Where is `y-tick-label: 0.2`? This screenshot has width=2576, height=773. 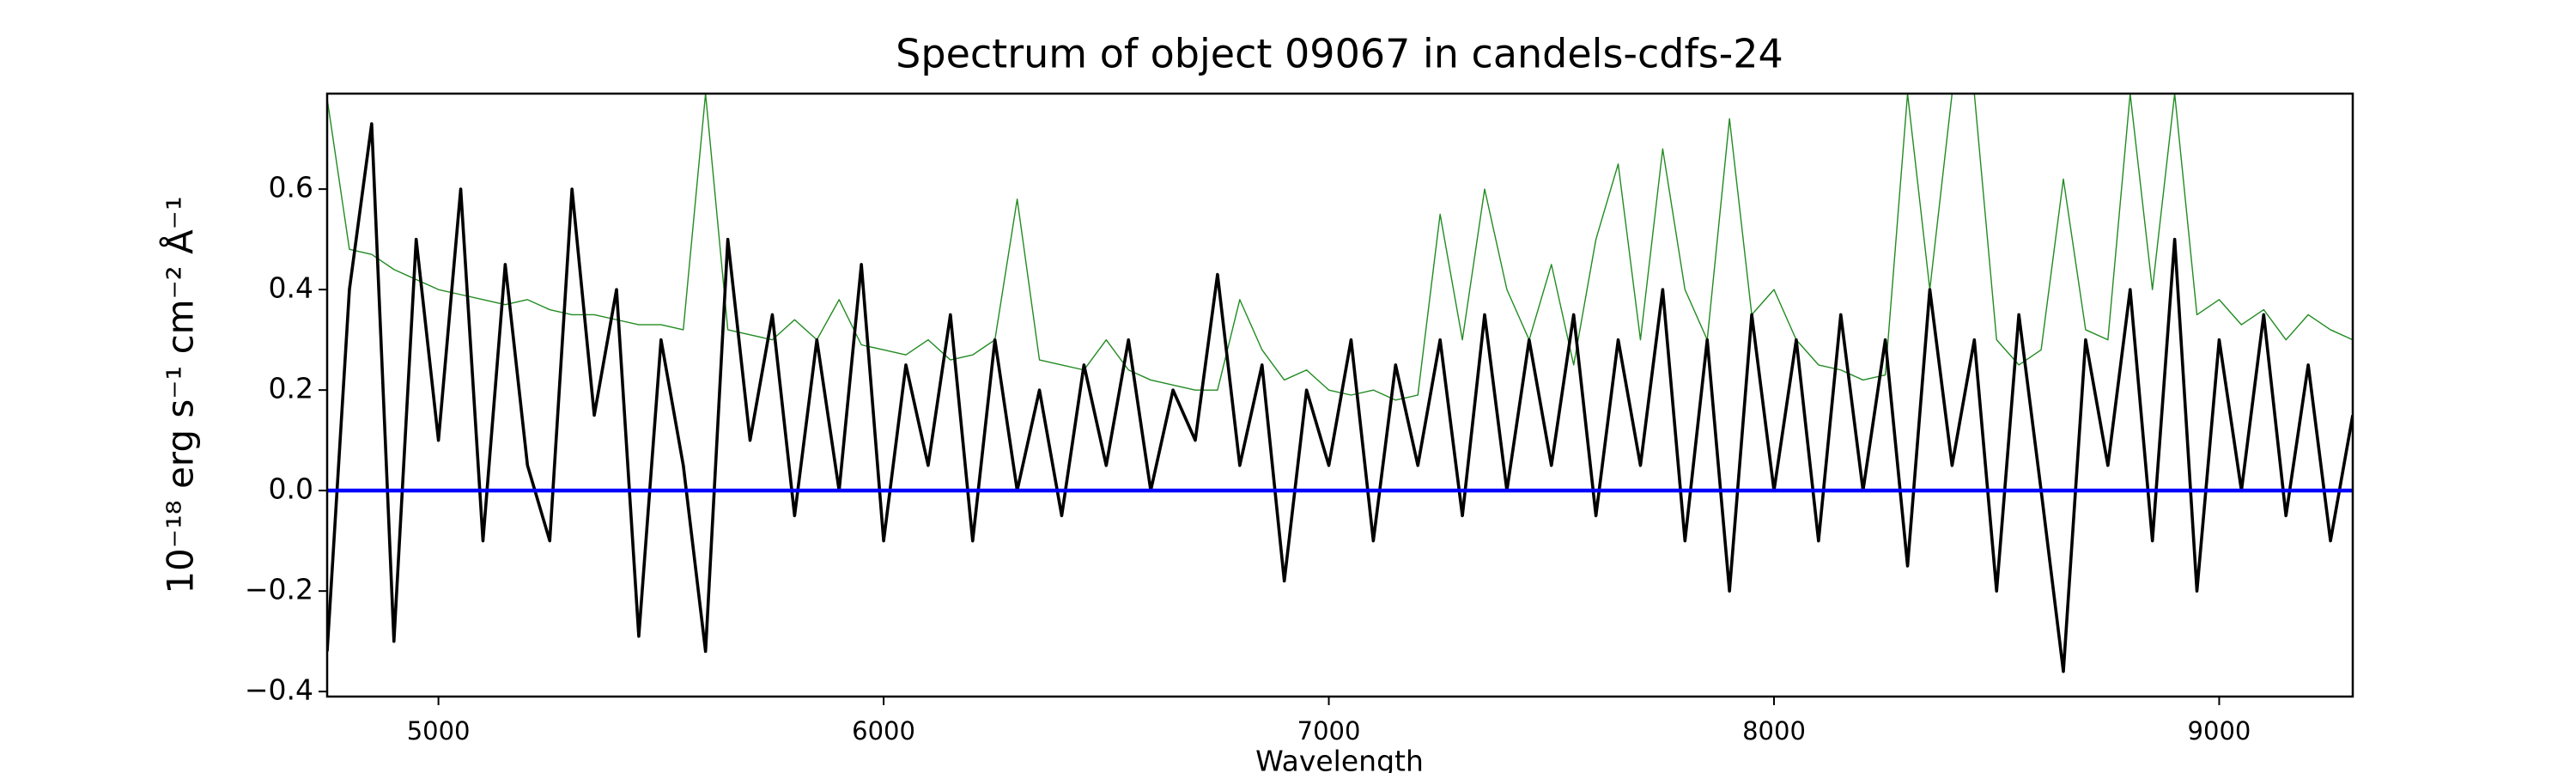 y-tick-label: 0.2 is located at coordinates (291, 388).